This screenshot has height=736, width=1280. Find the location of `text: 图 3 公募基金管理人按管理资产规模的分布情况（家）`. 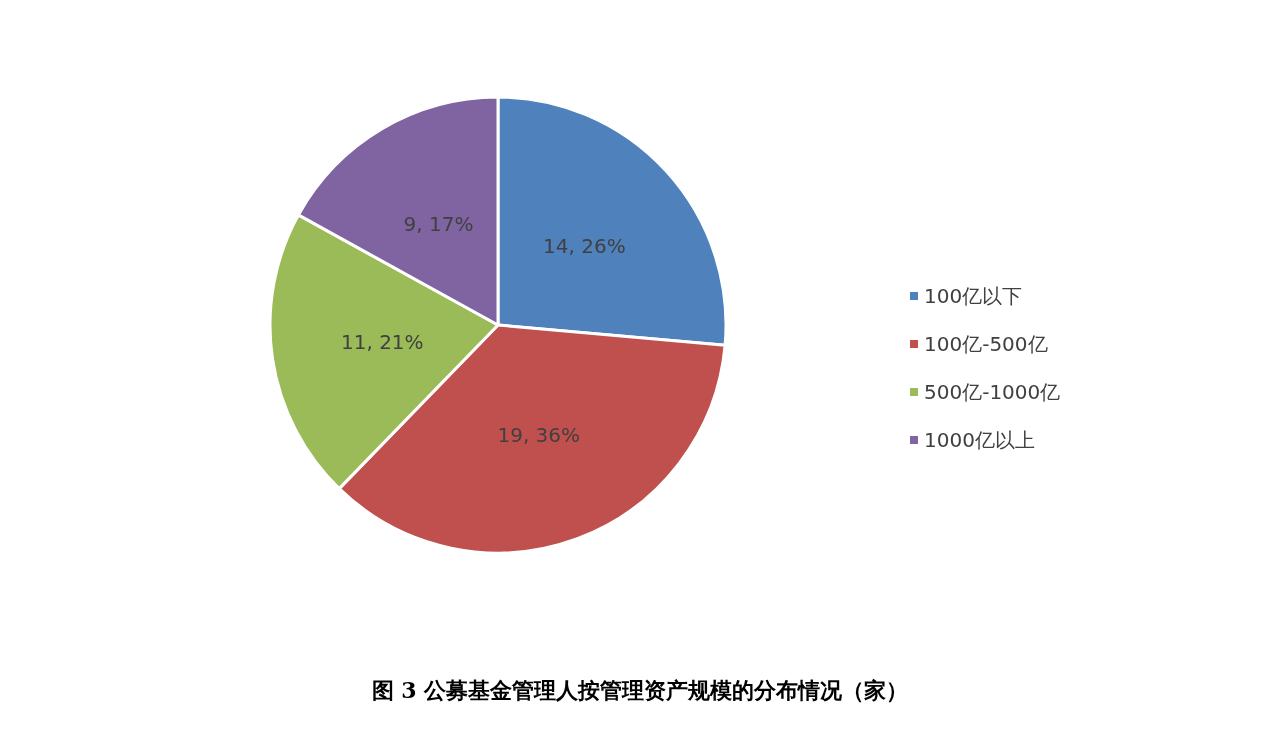

text: 图 3 公募基金管理人按管理资产规模的分布情况（家） is located at coordinates (640, 690).